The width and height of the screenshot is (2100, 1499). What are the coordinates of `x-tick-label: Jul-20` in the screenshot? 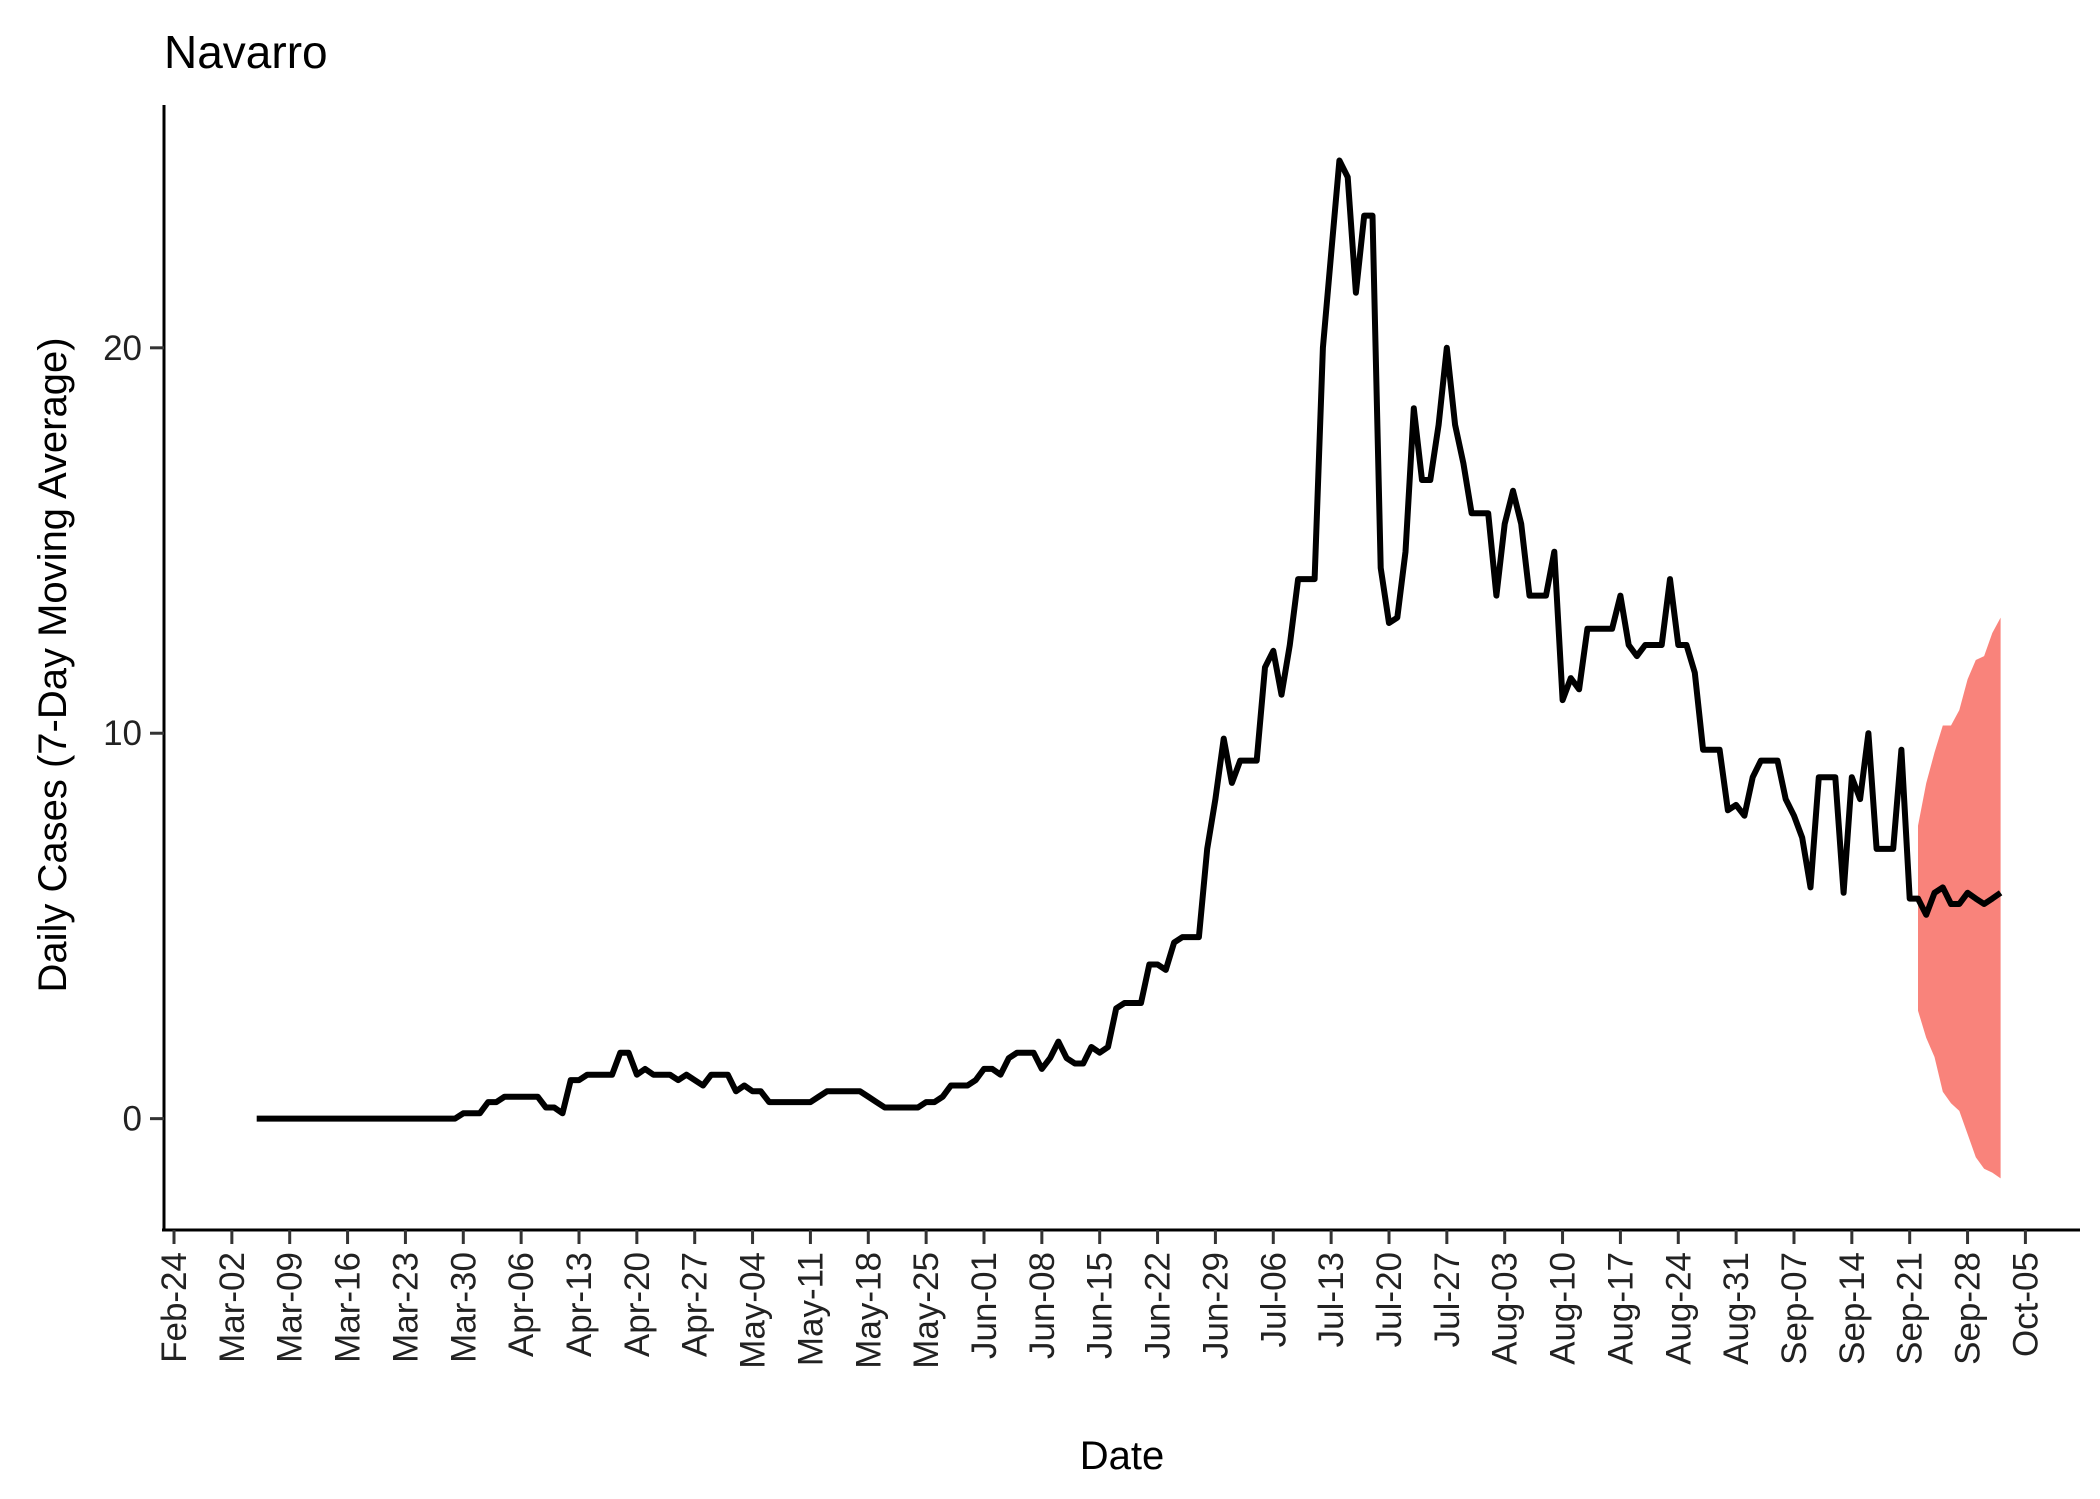 It's located at (1389, 1299).